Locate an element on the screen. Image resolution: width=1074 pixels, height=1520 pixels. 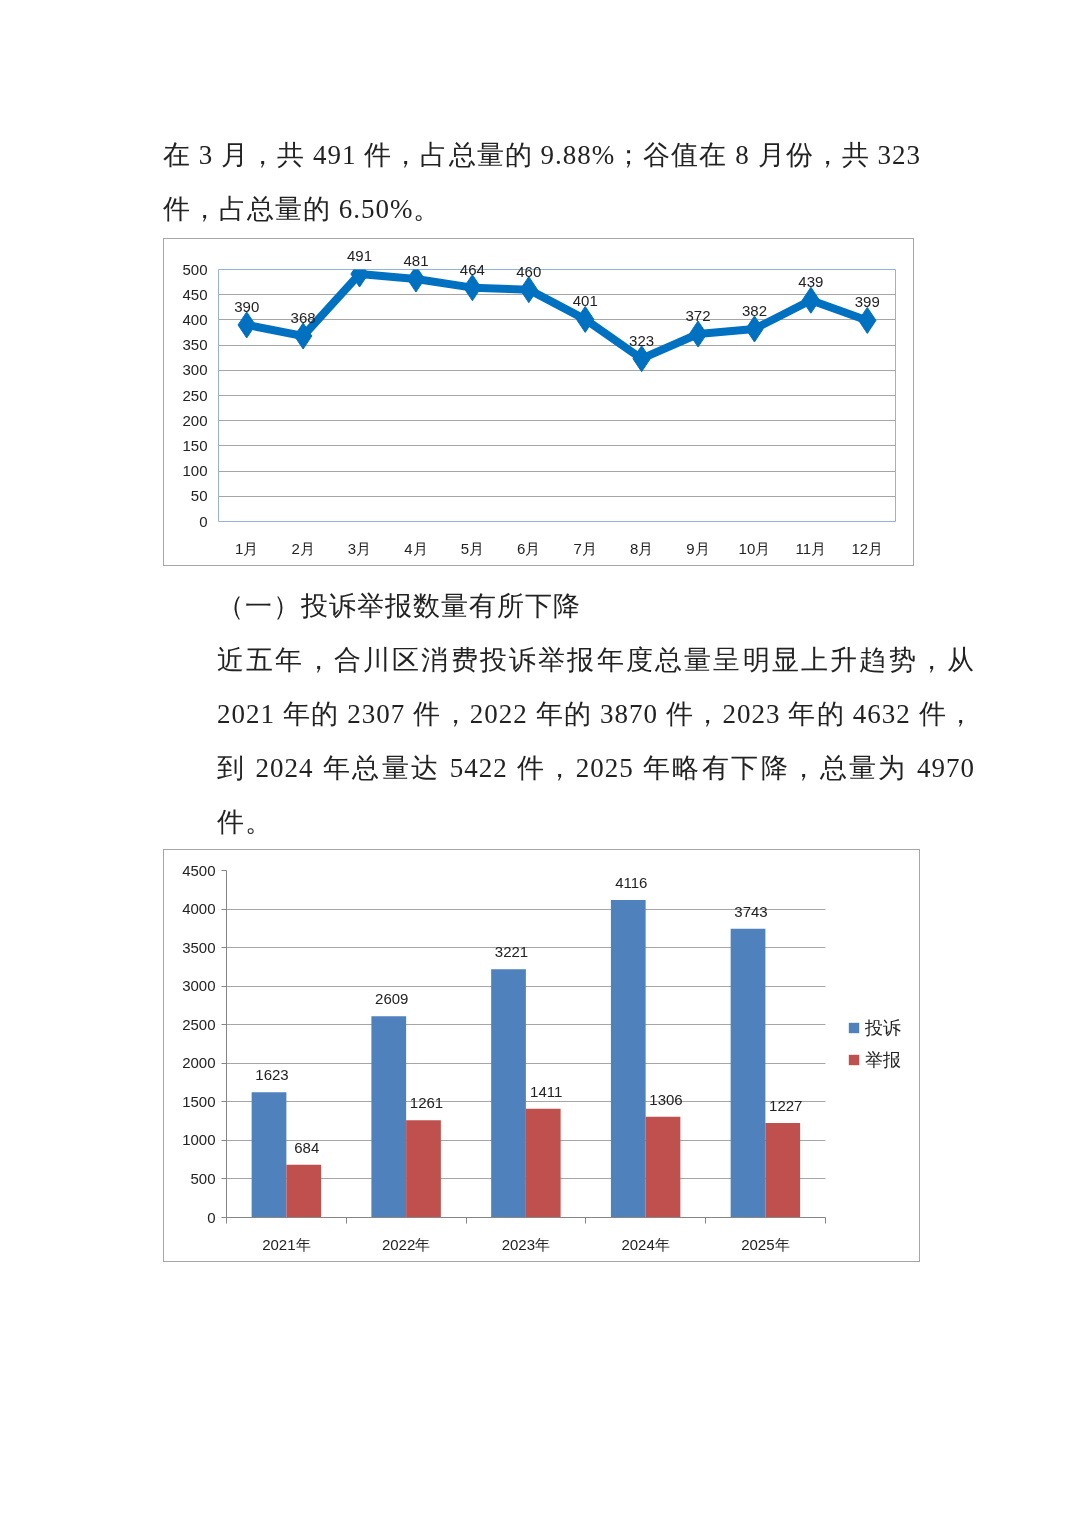
data-label: 372 is located at coordinates (698, 316).